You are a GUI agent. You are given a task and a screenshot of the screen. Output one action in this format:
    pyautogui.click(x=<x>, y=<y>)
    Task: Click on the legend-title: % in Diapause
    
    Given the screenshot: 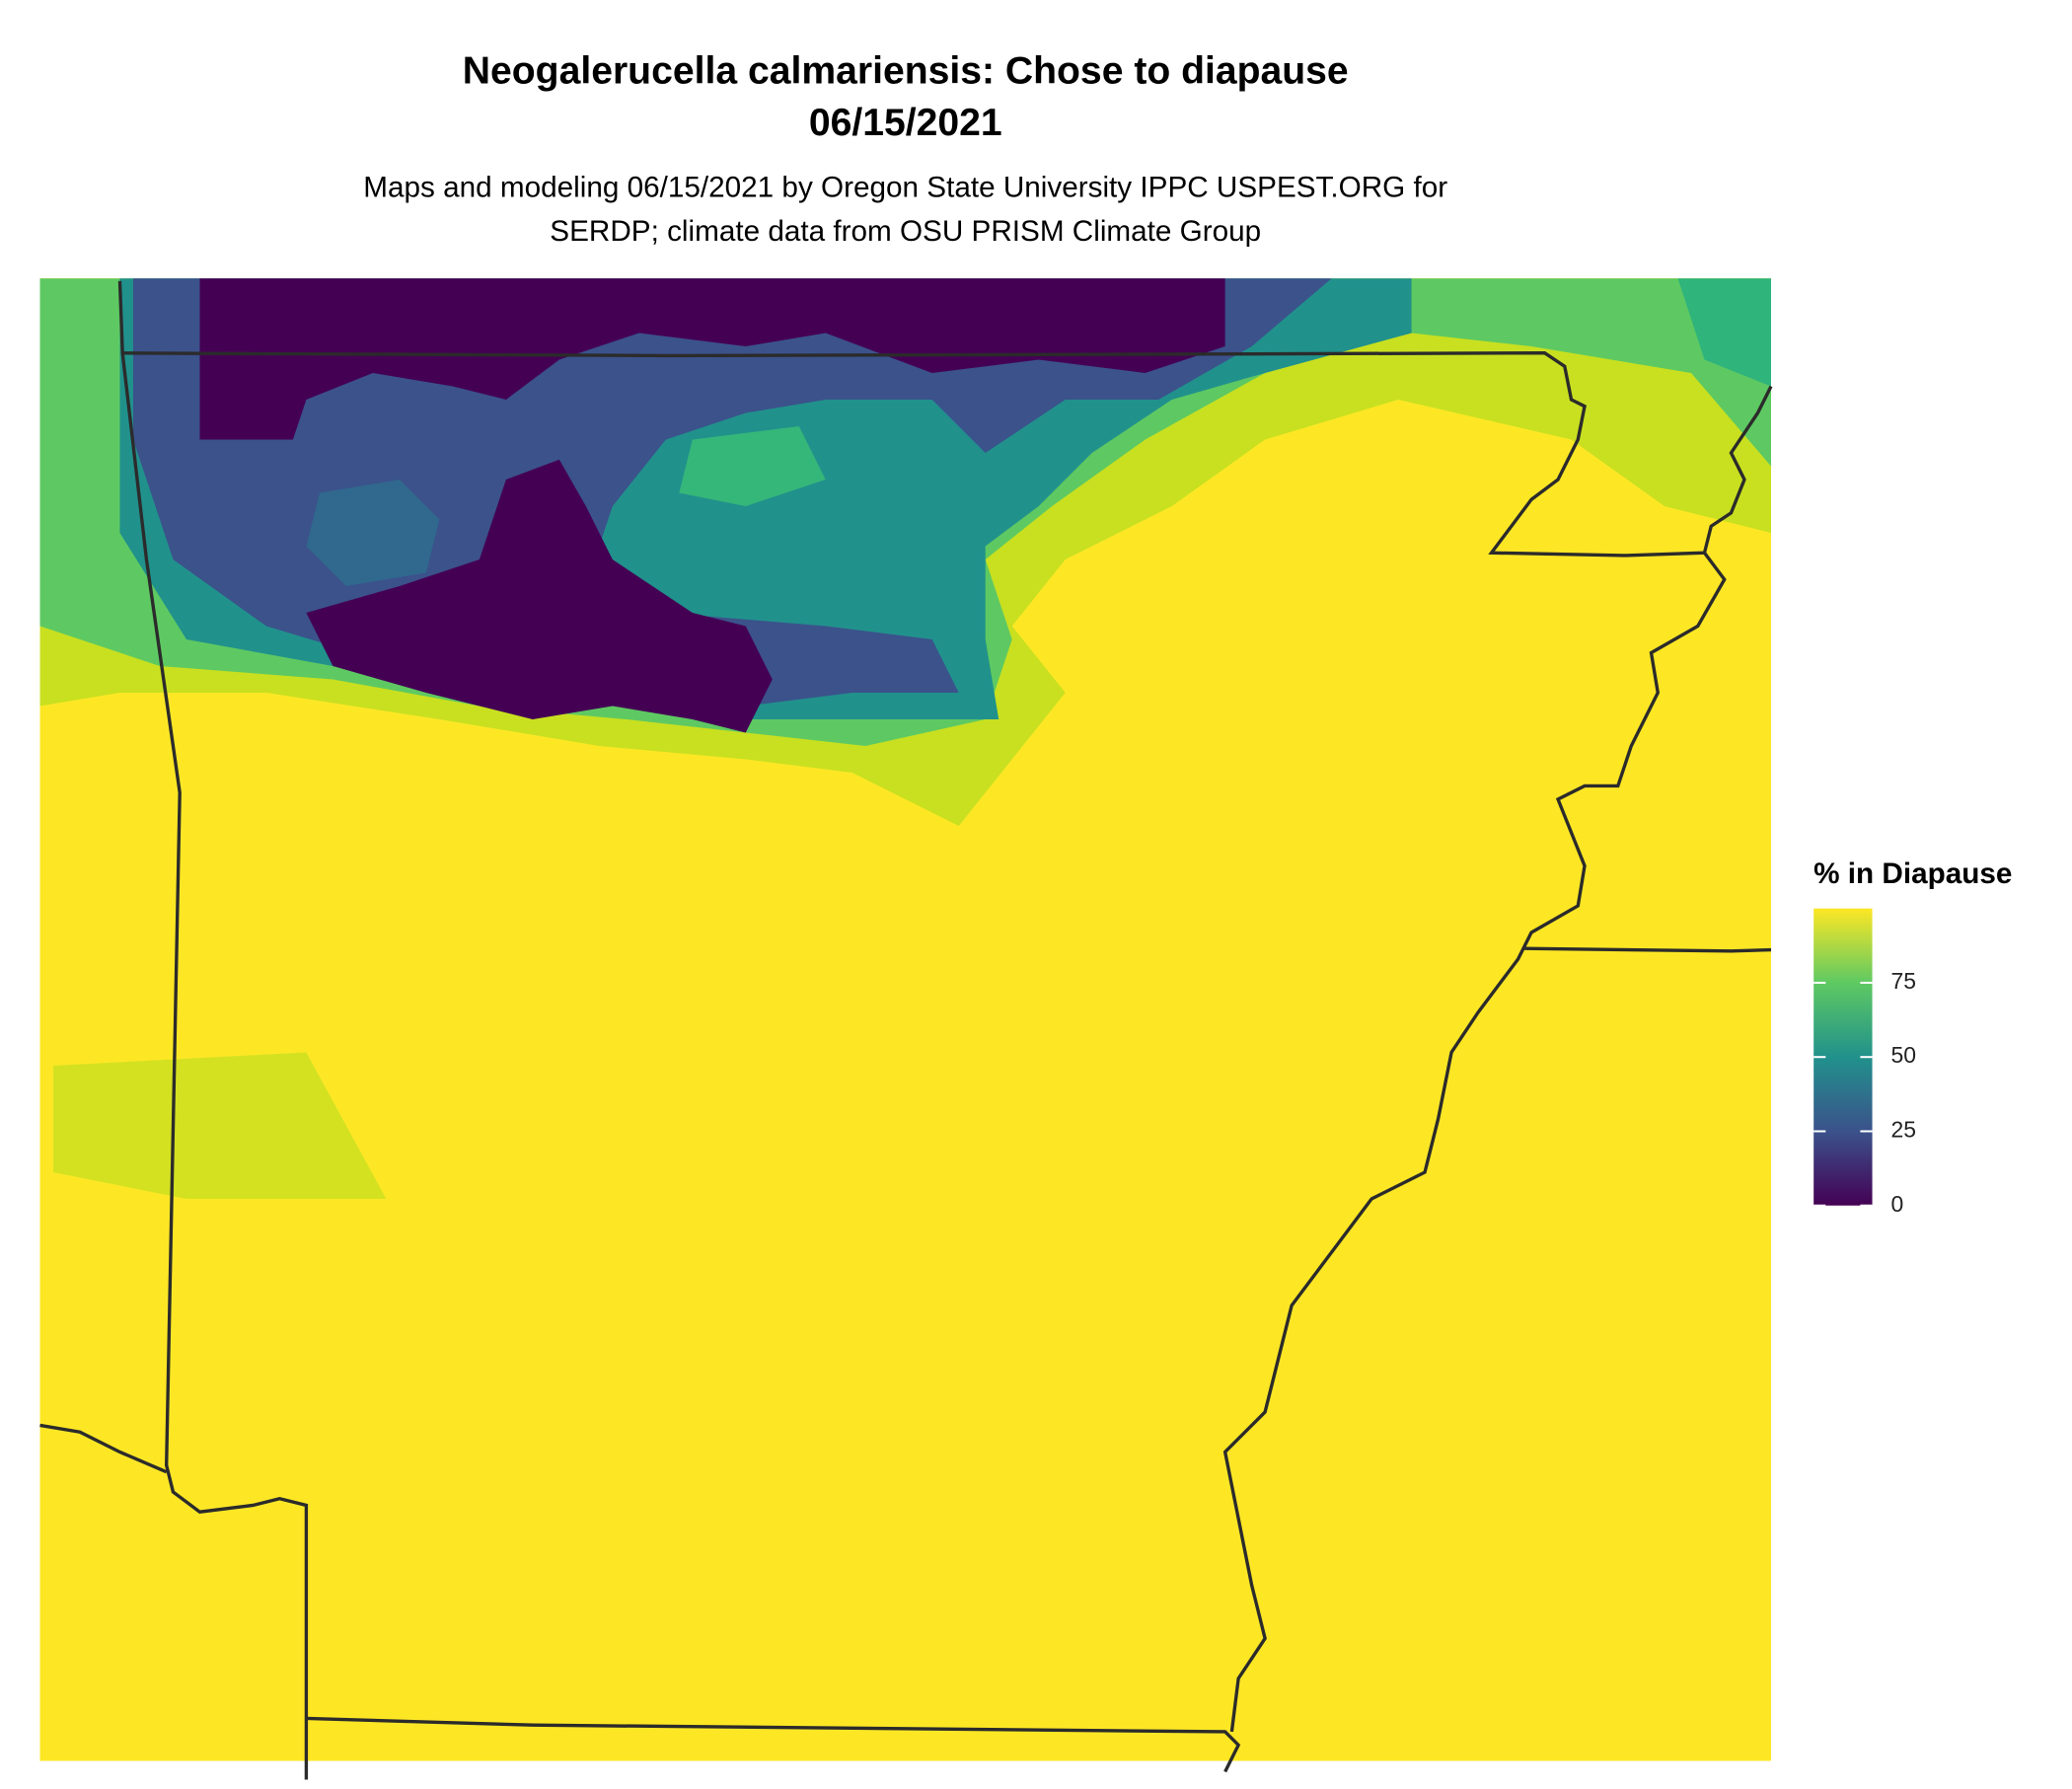 What is the action you would take?
    pyautogui.click(x=1913, y=873)
    